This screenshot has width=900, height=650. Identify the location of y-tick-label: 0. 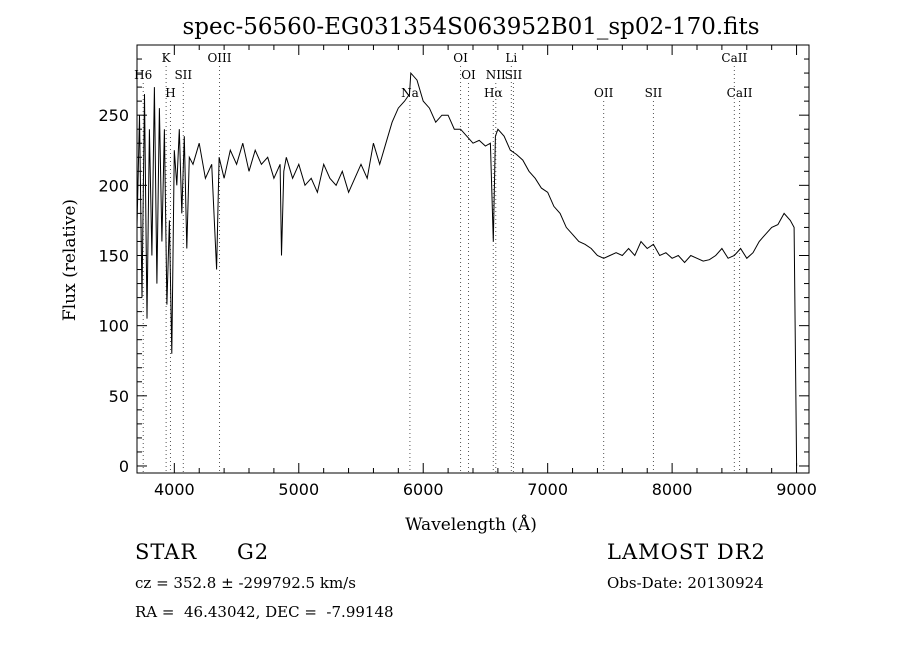
(124, 466).